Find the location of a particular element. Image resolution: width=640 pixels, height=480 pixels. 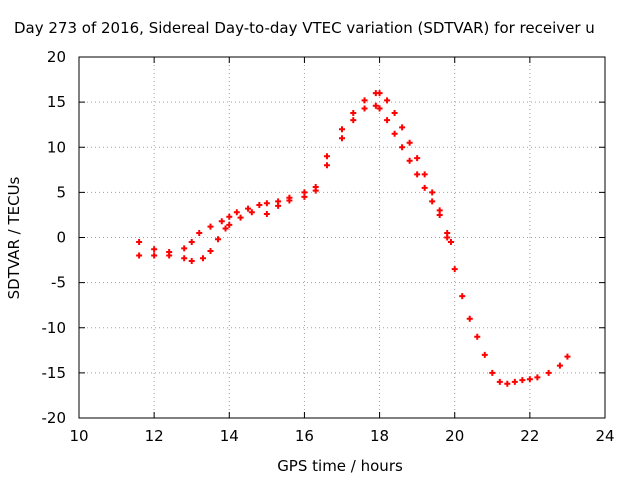

y-tick-label: -10 is located at coordinates (54, 328).